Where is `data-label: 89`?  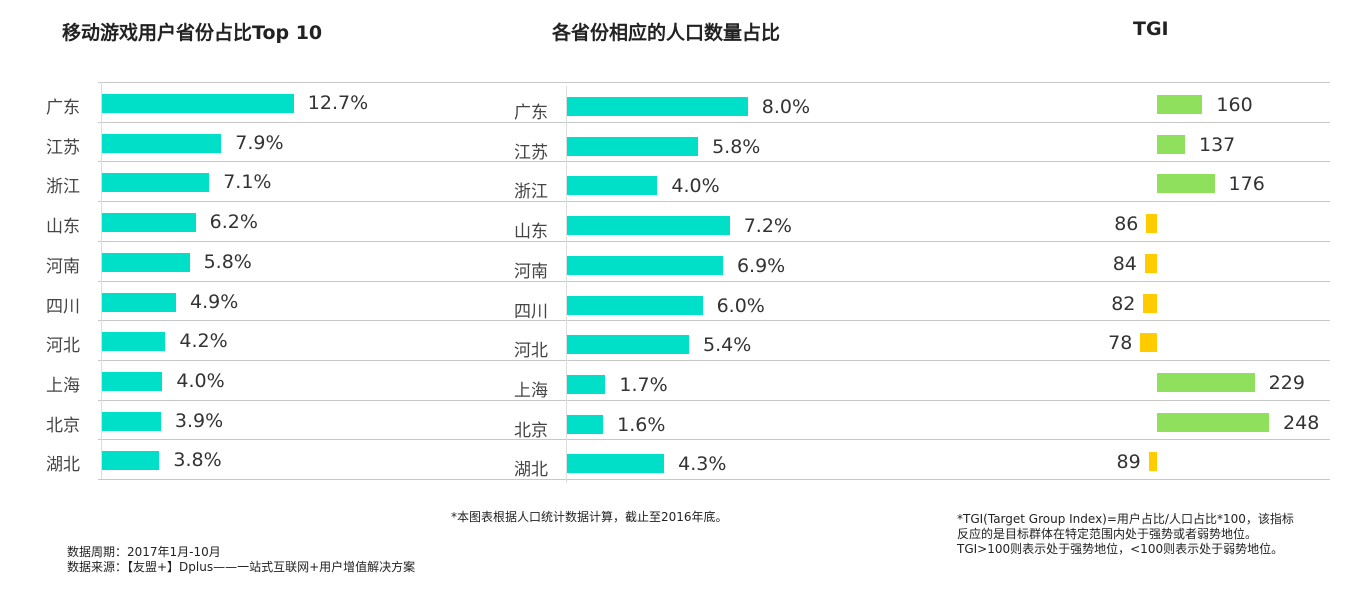
data-label: 89 is located at coordinates (1128, 462).